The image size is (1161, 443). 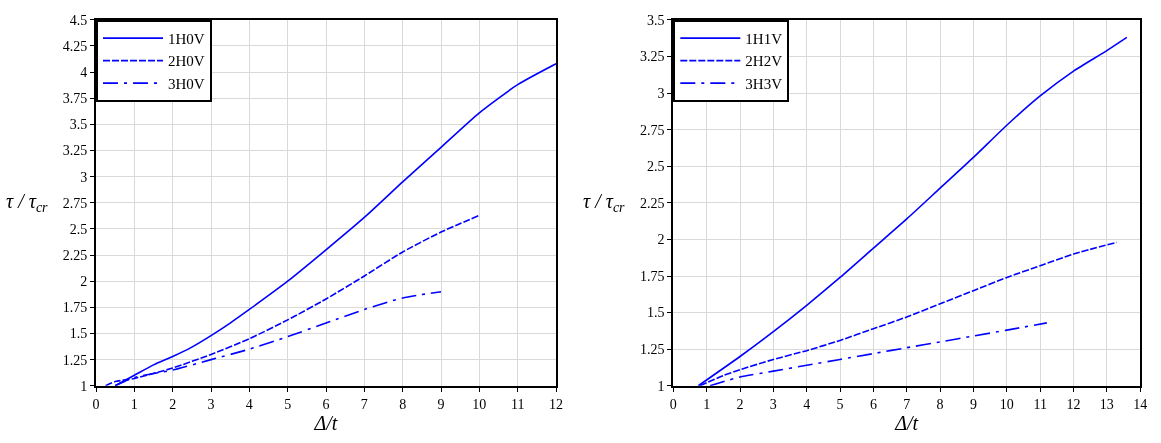 What do you see at coordinates (78, 20) in the screenshot?
I see `y-tick-label: 4.5` at bounding box center [78, 20].